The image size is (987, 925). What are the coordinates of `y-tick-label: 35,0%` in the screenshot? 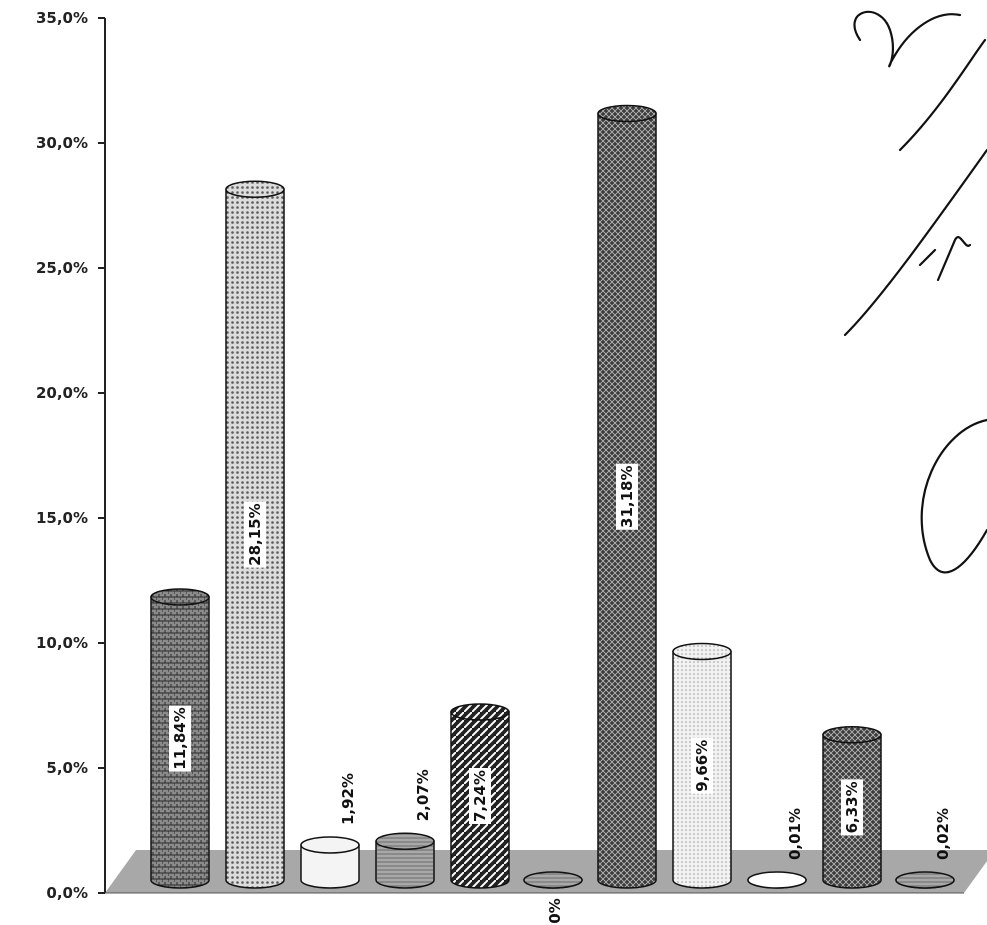 It's located at (62, 18).